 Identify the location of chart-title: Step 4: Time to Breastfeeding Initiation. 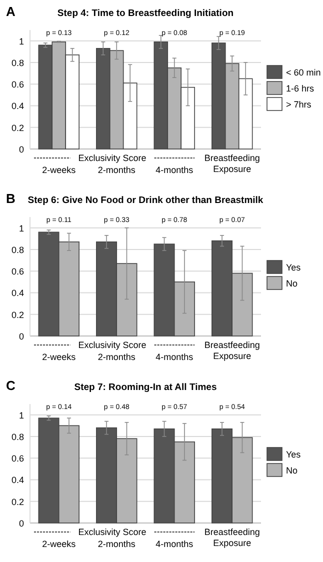
(145, 13).